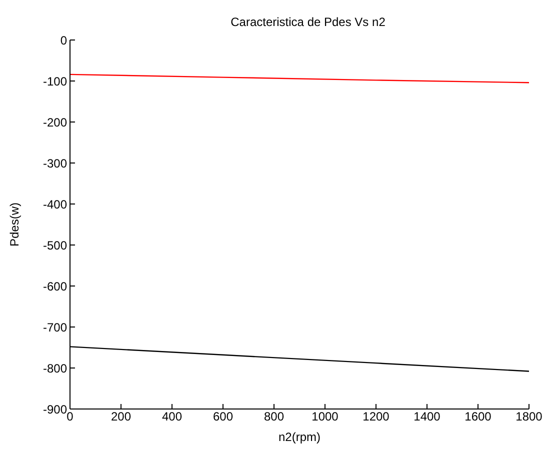 The height and width of the screenshot is (459, 559). What do you see at coordinates (427, 417) in the screenshot?
I see `x-tick-label: 1400` at bounding box center [427, 417].